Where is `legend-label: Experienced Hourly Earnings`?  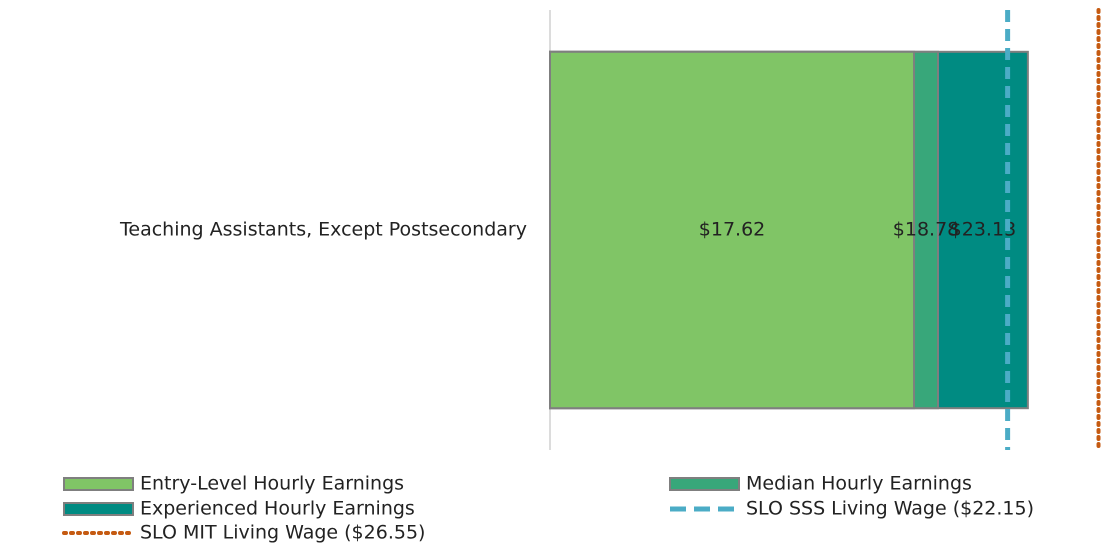 legend-label: Experienced Hourly Earnings is located at coordinates (277, 509).